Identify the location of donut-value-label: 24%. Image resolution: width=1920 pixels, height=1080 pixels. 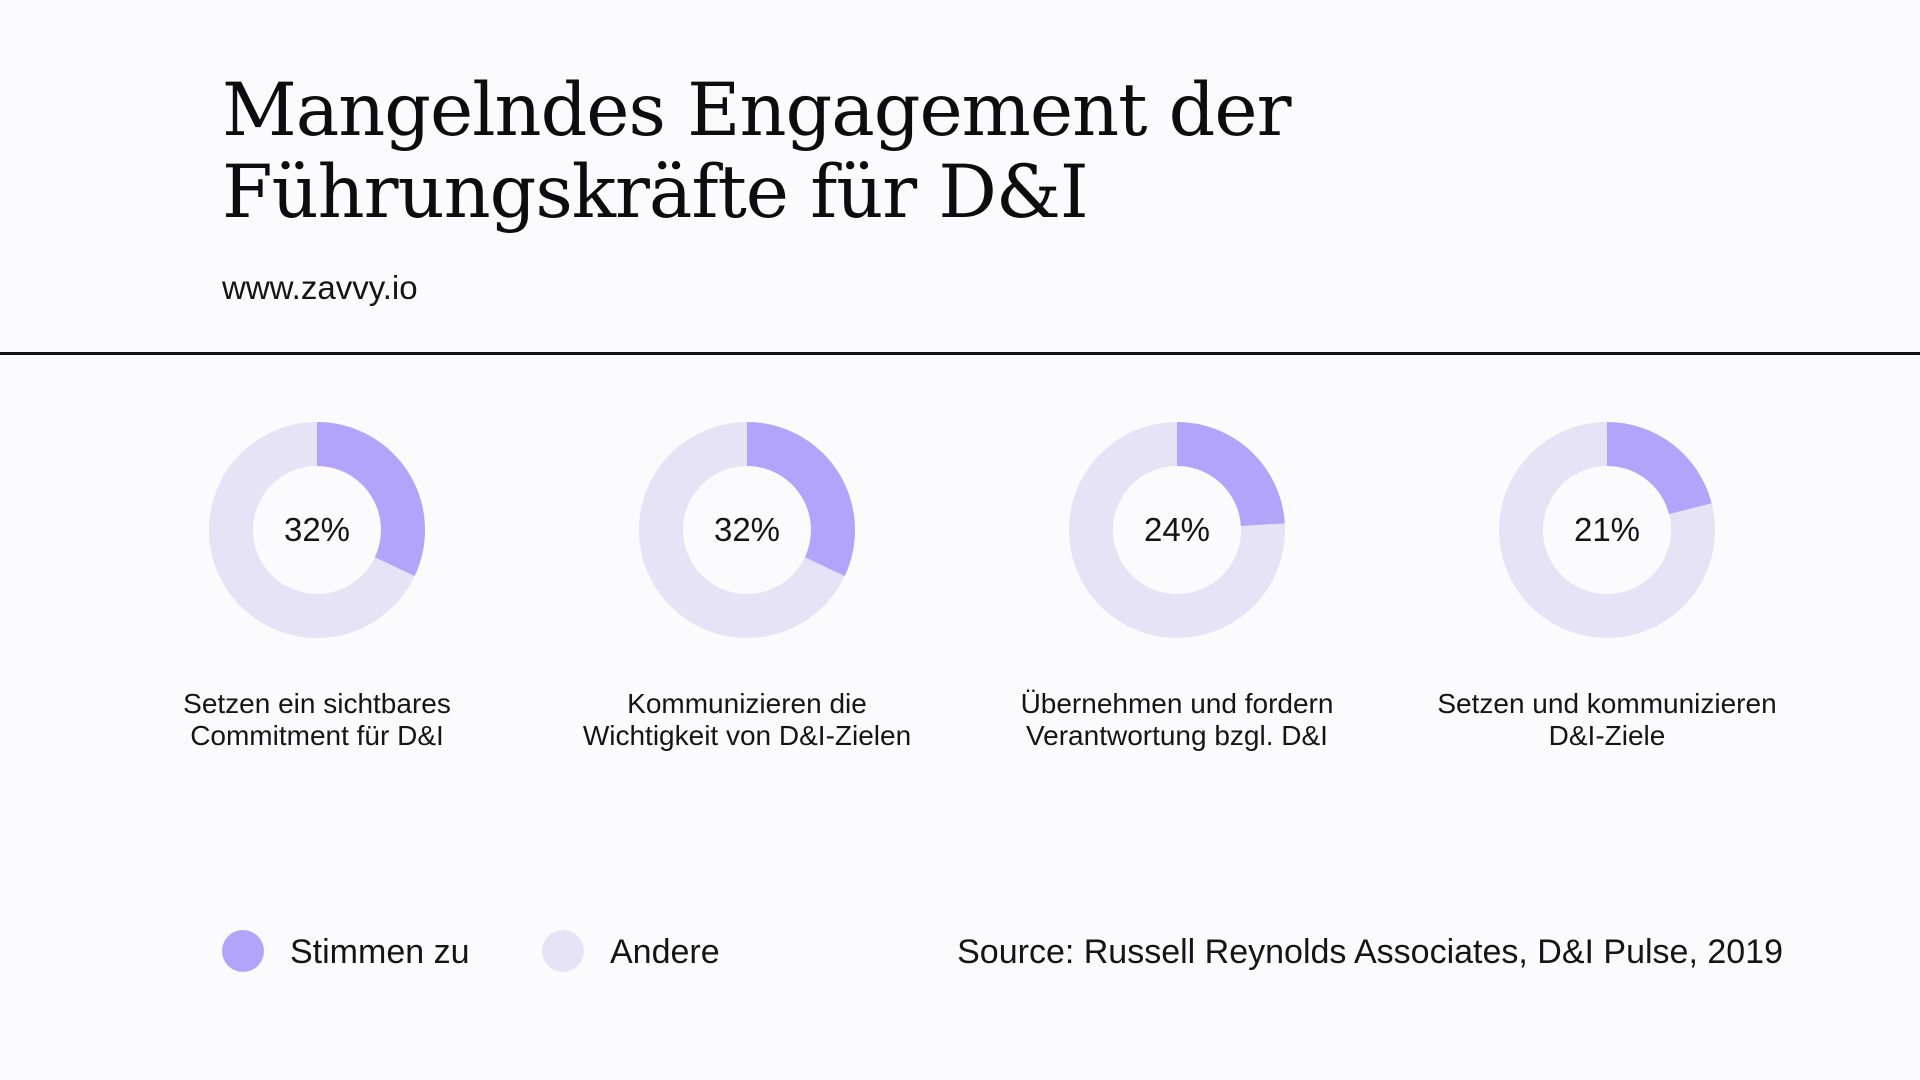
(1177, 529).